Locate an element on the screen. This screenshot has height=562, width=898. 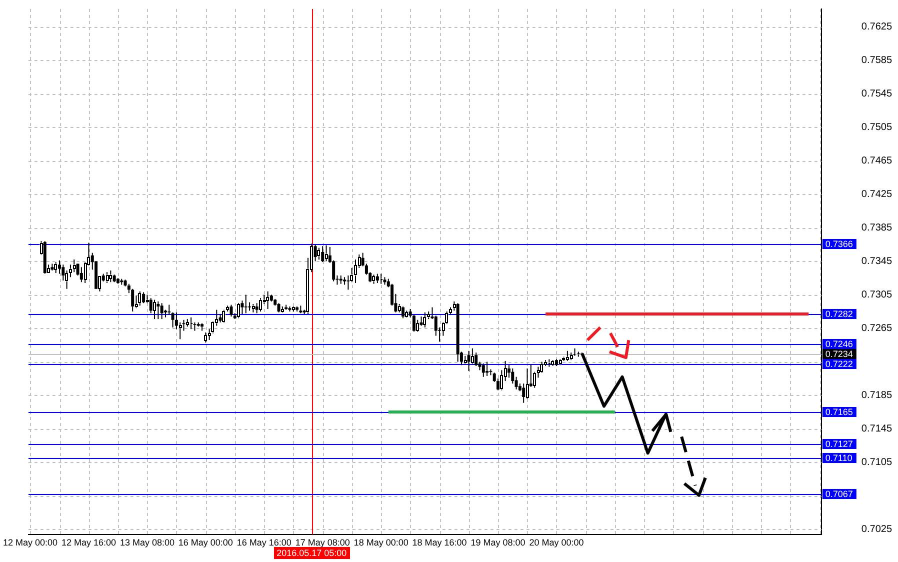
y-tick-label: 0.7505 is located at coordinates (876, 127).